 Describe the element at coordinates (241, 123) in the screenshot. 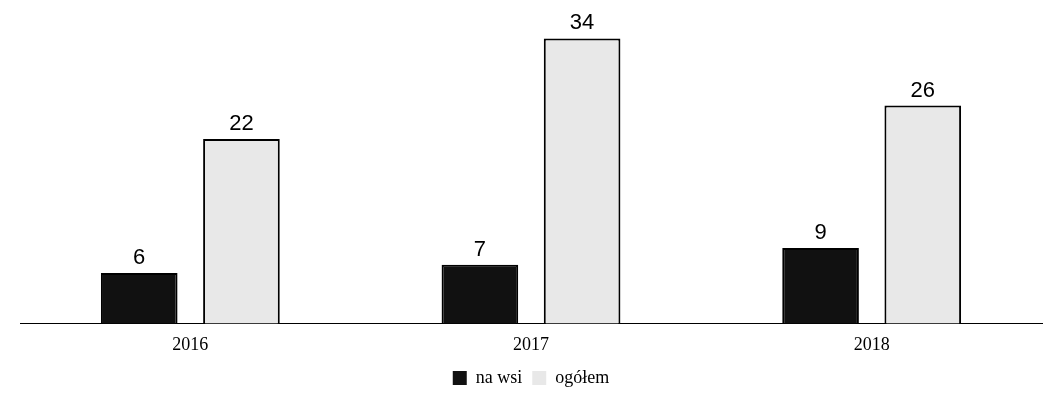

I see `data-label: 22` at that location.